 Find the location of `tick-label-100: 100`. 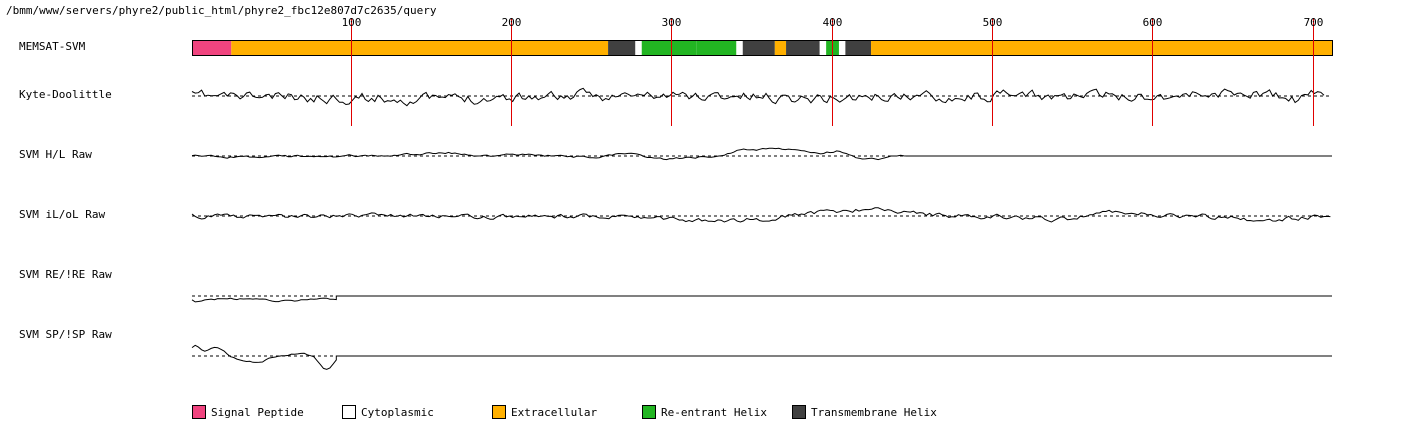

tick-label-100: 100 is located at coordinates (352, 22).